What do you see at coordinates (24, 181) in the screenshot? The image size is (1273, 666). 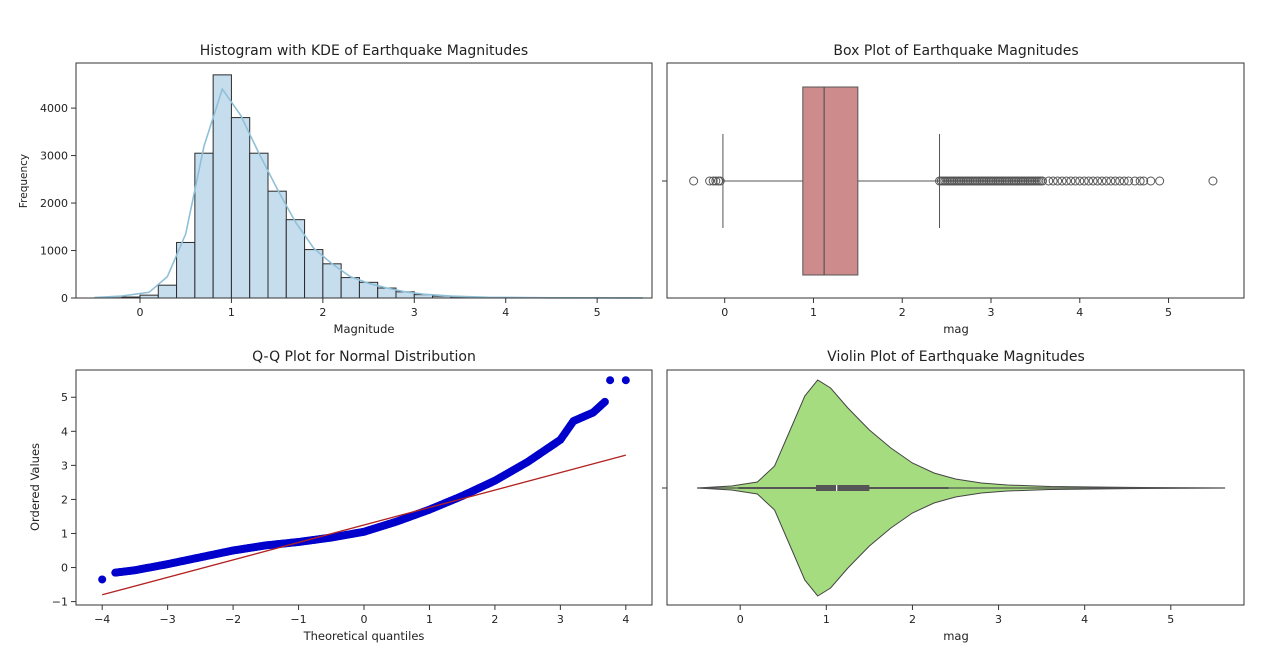 I see `histogram-y-label: Frequency` at bounding box center [24, 181].